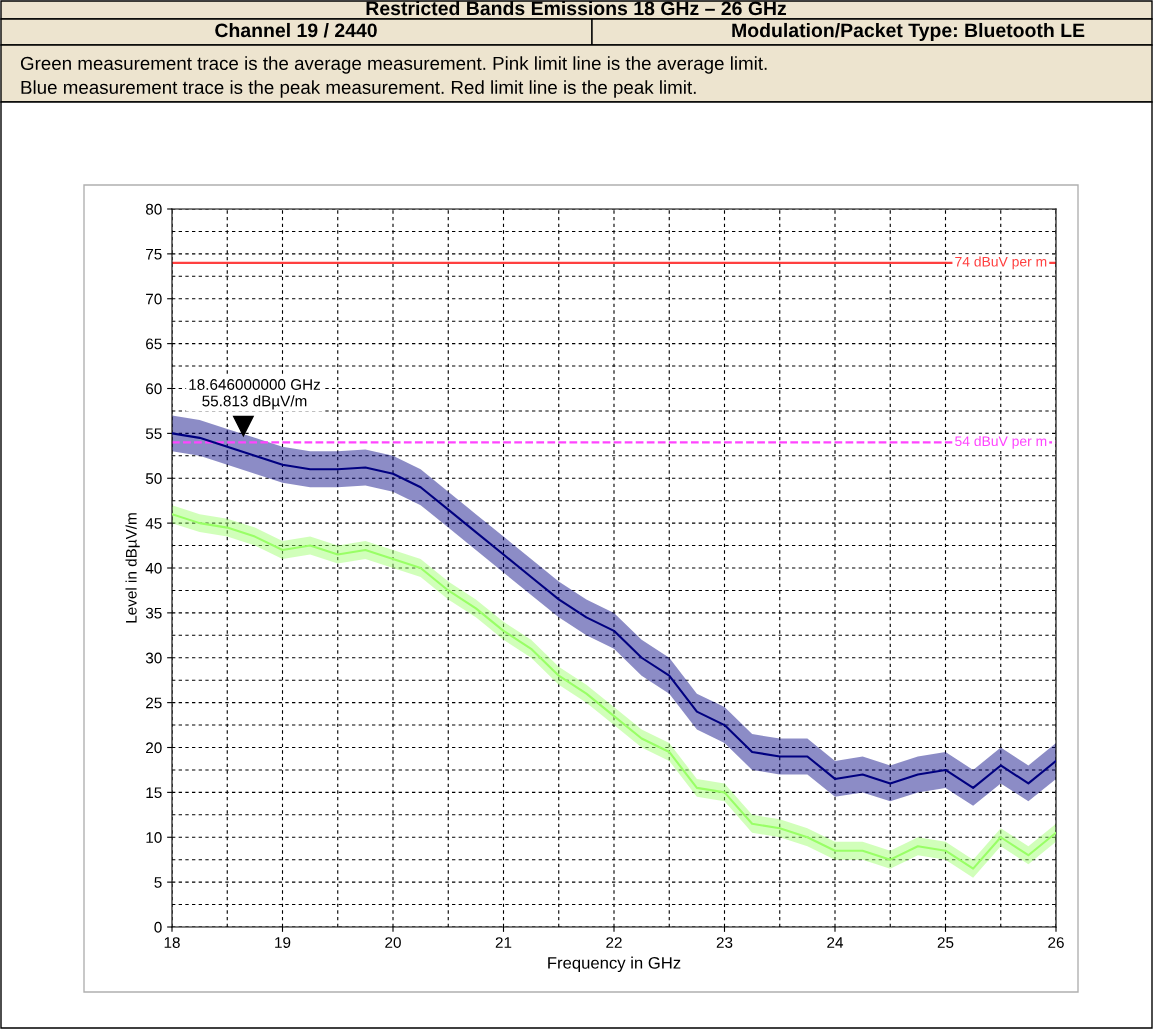 Image resolution: width=1153 pixels, height=1029 pixels. Describe the element at coordinates (296, 30) in the screenshot. I see `text: Channel 19 / 2440` at that location.